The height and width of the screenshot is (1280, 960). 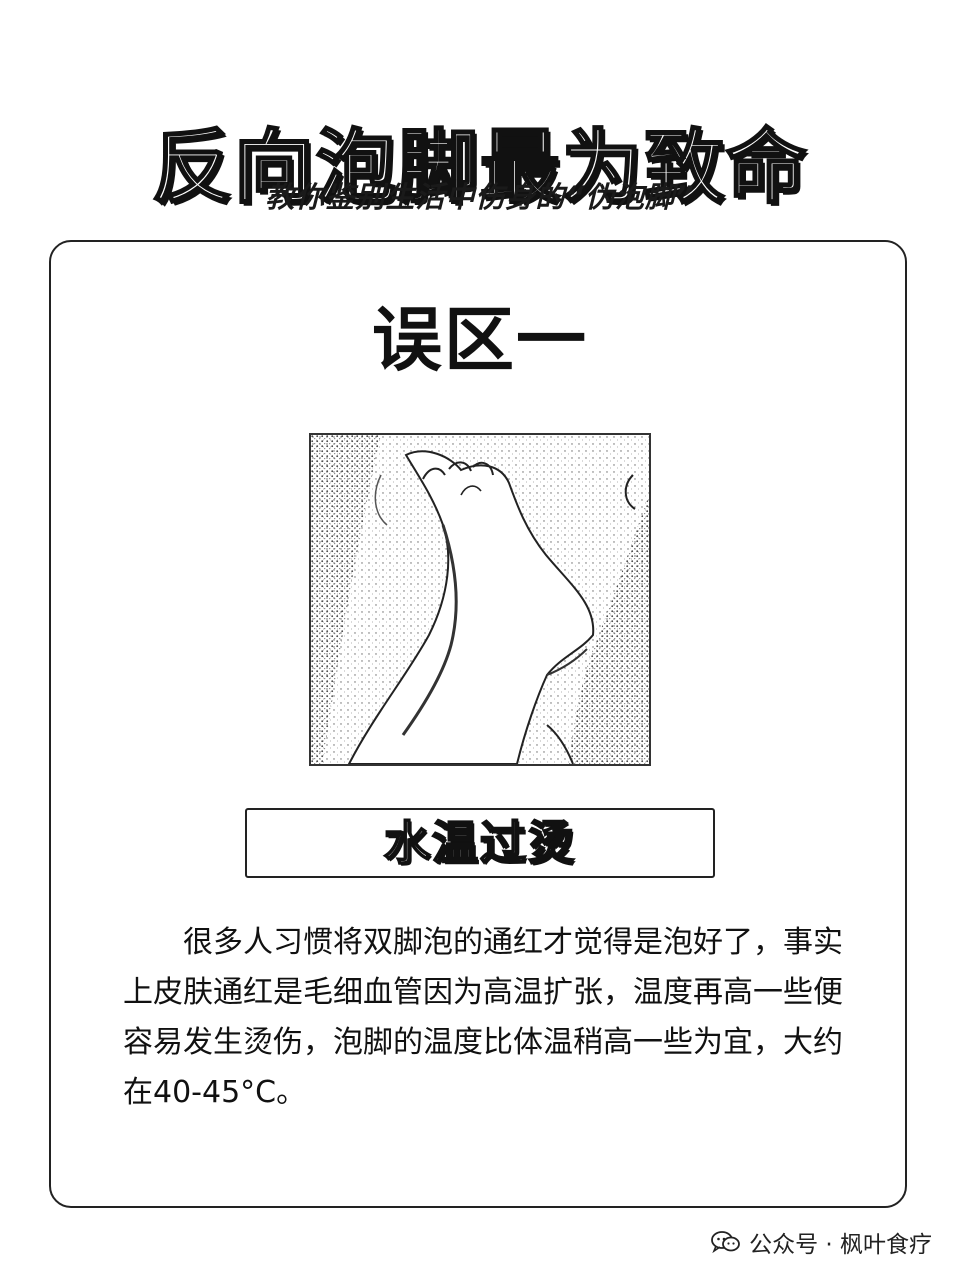 What do you see at coordinates (840, 1245) in the screenshot?
I see `footer-account-text: 公众号 · 枫叶食疗` at bounding box center [840, 1245].